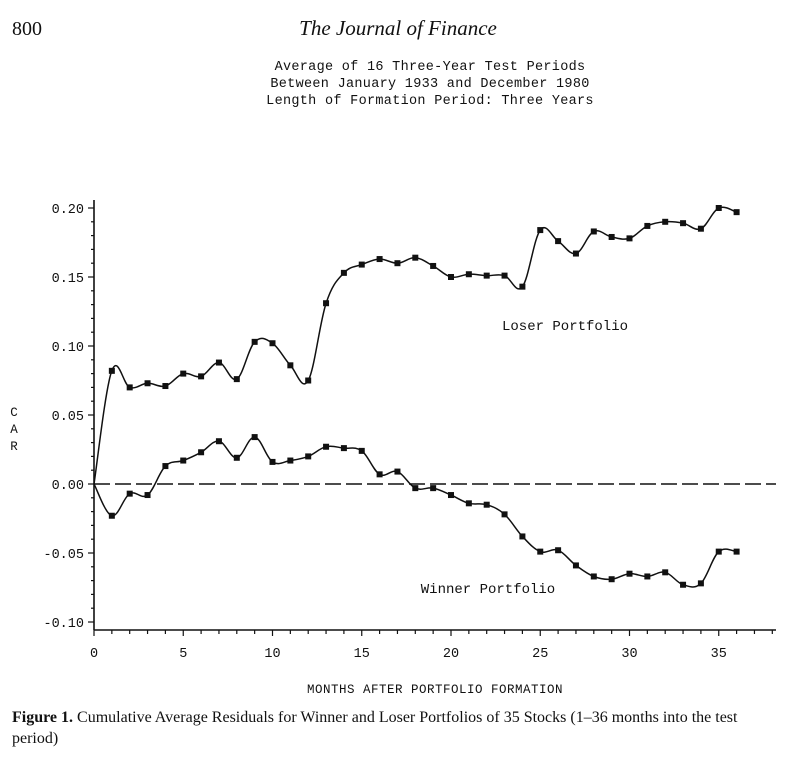 This screenshot has width=796, height=768. I want to click on y-tick-label: -0.05, so click(63, 555).